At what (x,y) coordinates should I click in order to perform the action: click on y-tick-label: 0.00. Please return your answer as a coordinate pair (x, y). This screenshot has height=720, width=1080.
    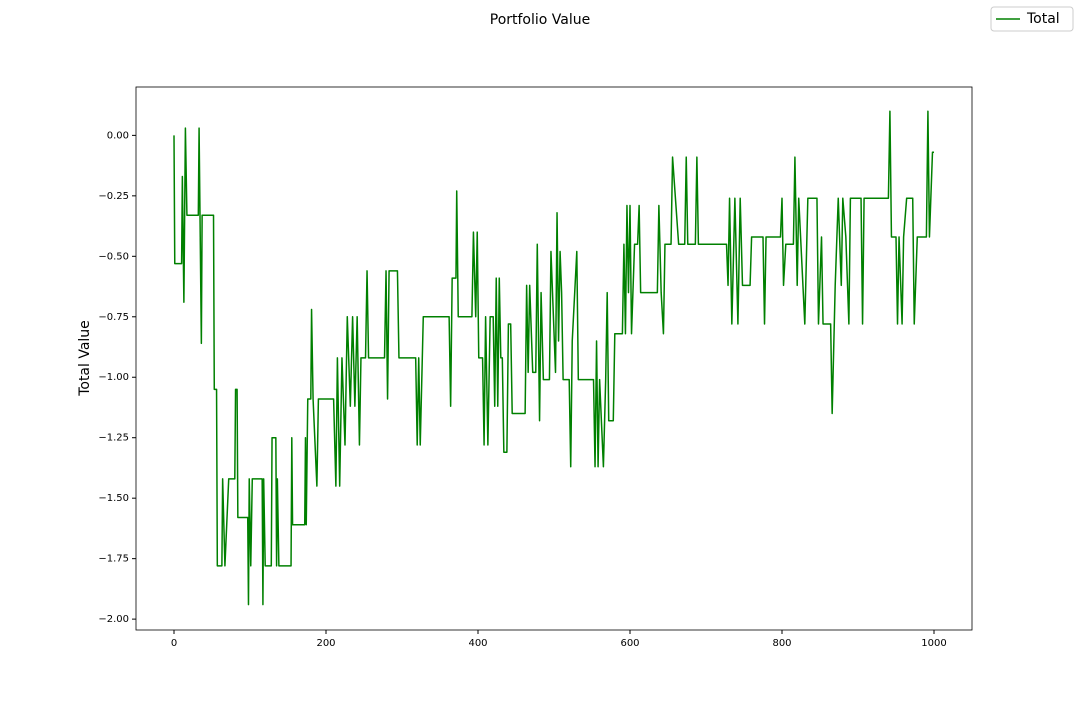
    Looking at the image, I should click on (118, 135).